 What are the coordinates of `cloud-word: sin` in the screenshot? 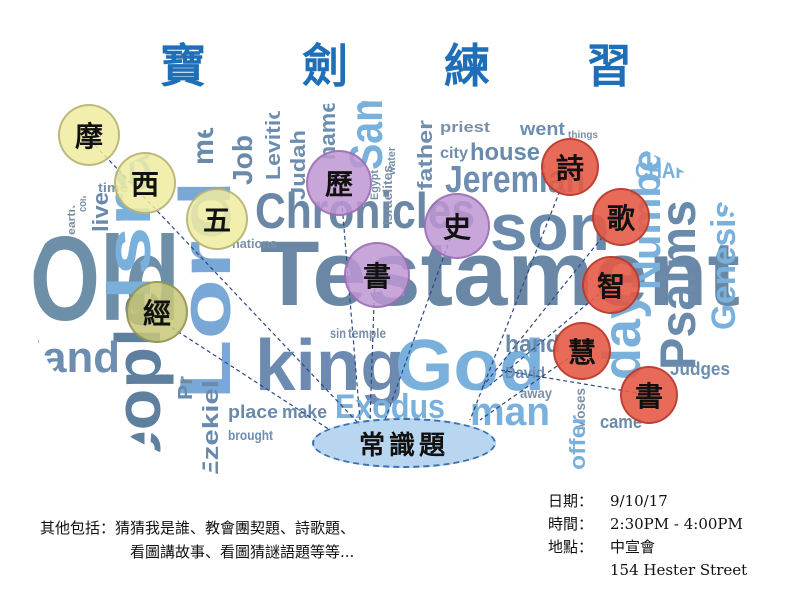 It's located at (338, 333).